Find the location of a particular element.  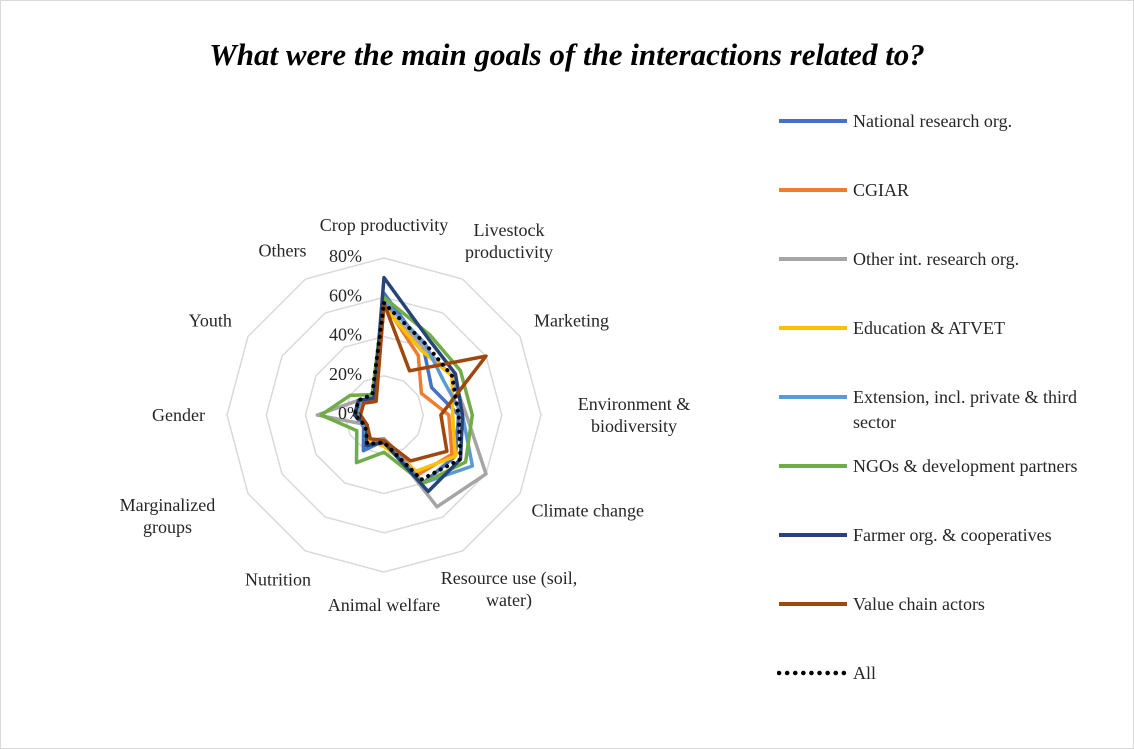

category-label: Others is located at coordinates (282, 250).